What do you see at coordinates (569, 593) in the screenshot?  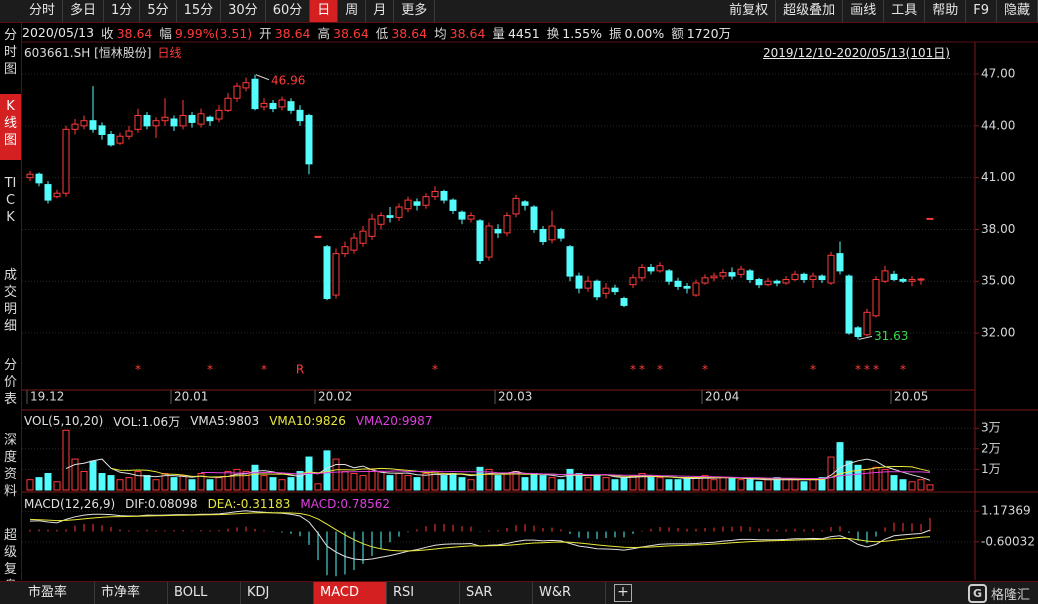 I see `indicator-tab: W&R` at bounding box center [569, 593].